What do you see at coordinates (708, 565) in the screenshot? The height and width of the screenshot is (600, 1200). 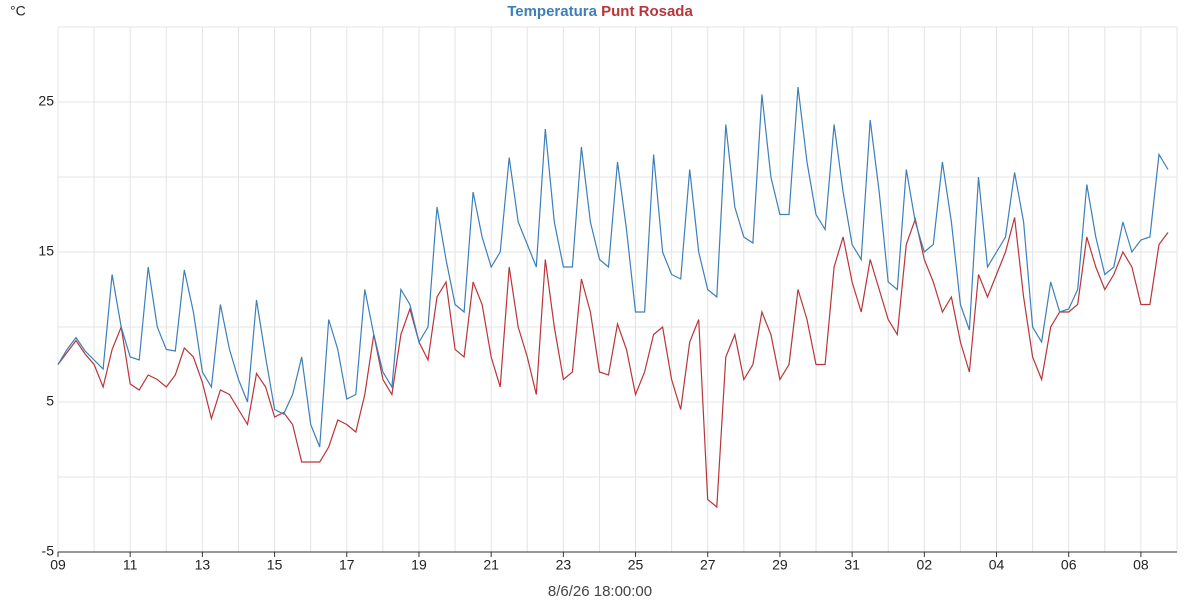 I see `x-tick-label: 27` at bounding box center [708, 565].